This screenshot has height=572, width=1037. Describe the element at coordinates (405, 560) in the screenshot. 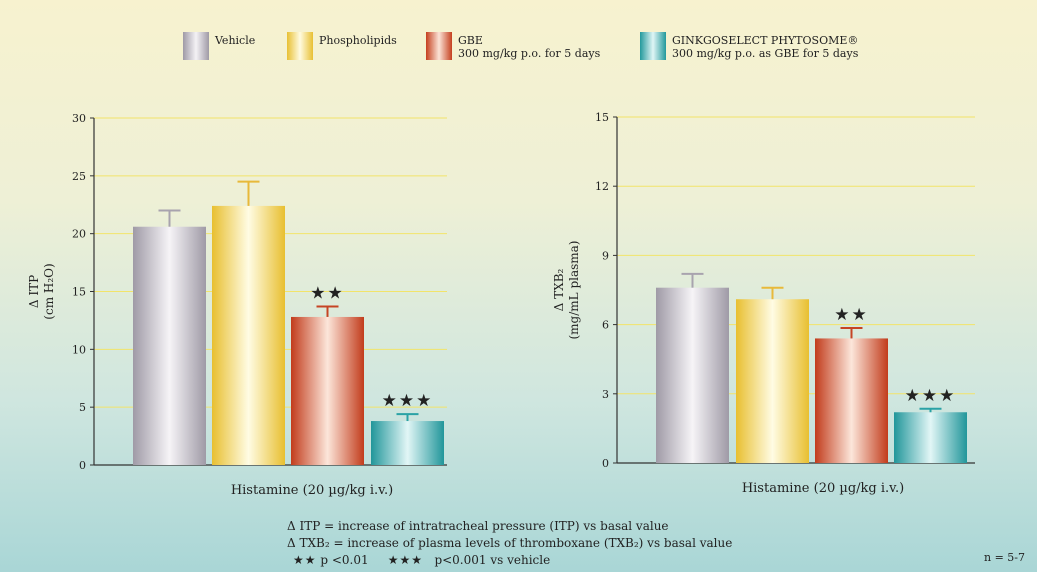

I see `three-star-symbol: ★★★` at that location.